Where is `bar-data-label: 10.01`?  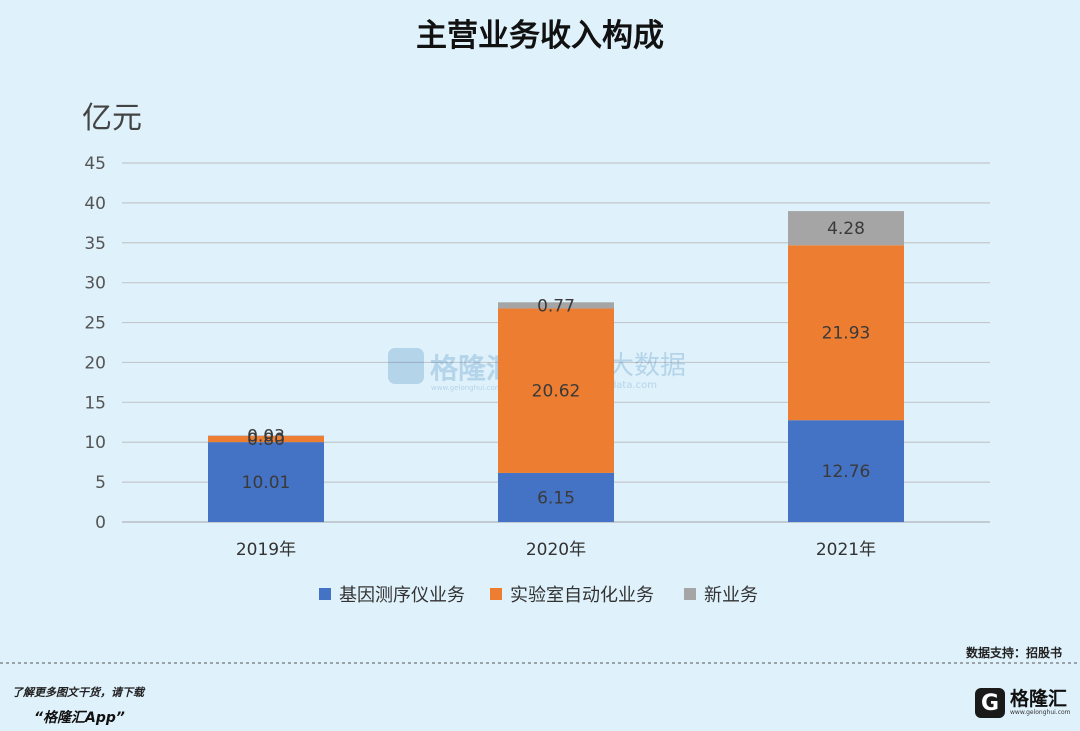 bar-data-label: 10.01 is located at coordinates (266, 483).